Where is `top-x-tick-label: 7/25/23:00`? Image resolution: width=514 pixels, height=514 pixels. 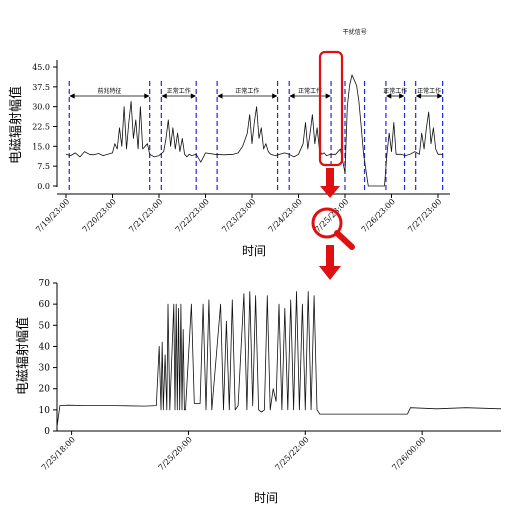
top-x-tick-label: 7/25/23:00 is located at coordinates (331, 215).